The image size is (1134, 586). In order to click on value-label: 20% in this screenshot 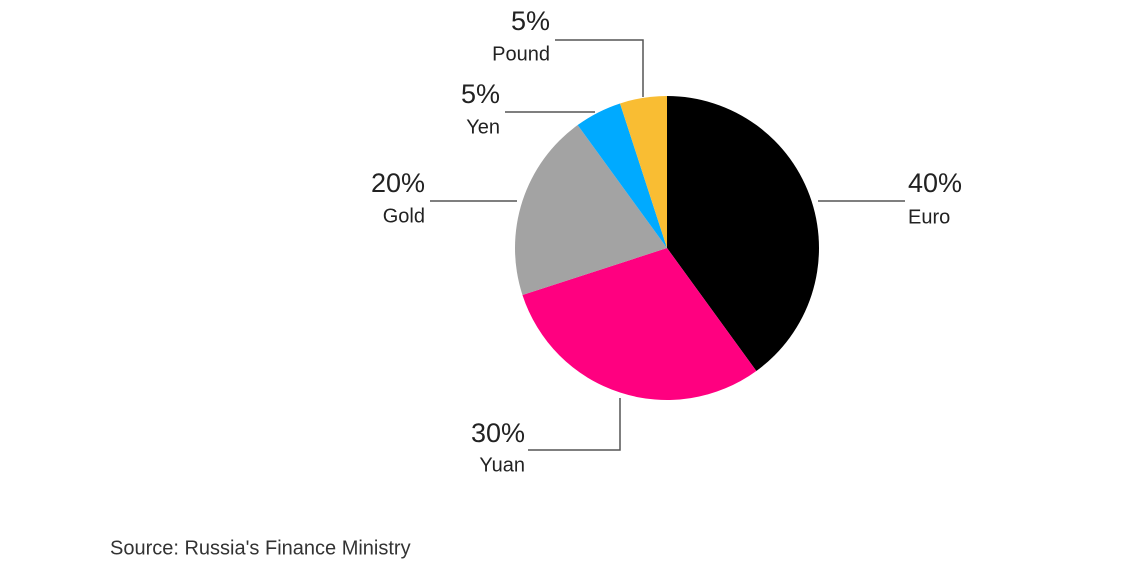, I will do `click(398, 183)`.